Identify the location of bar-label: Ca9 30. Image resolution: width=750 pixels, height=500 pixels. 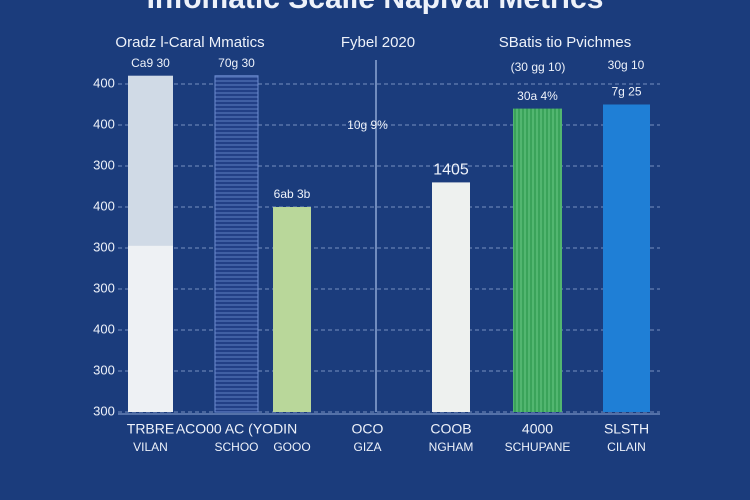
(150, 63).